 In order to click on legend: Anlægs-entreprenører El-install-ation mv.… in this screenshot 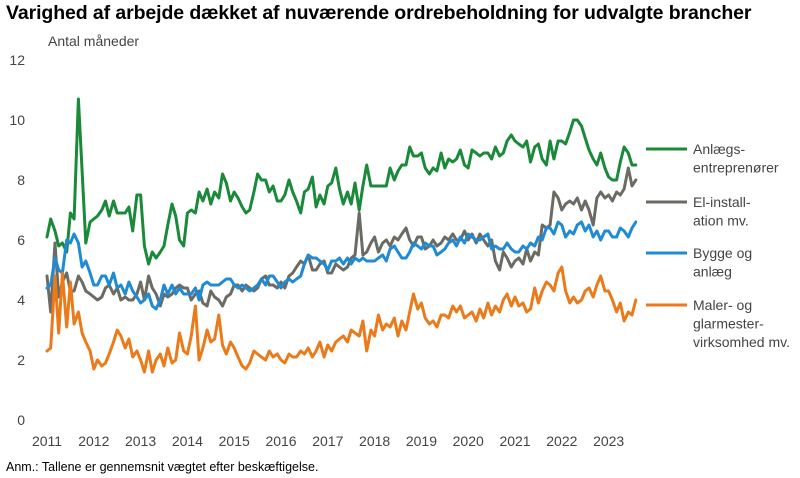, I will do `click(718, 245)`.